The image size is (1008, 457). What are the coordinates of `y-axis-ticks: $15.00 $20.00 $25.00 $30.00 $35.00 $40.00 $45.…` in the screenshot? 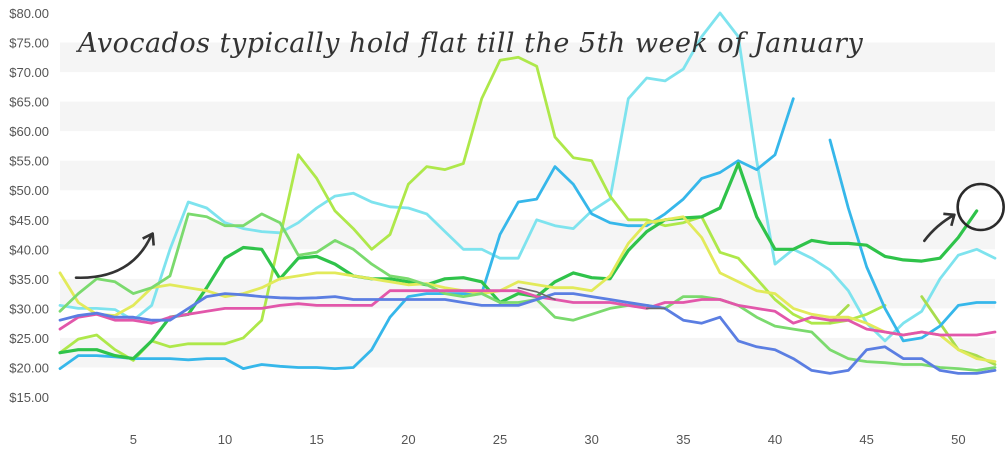 It's located at (29, 205).